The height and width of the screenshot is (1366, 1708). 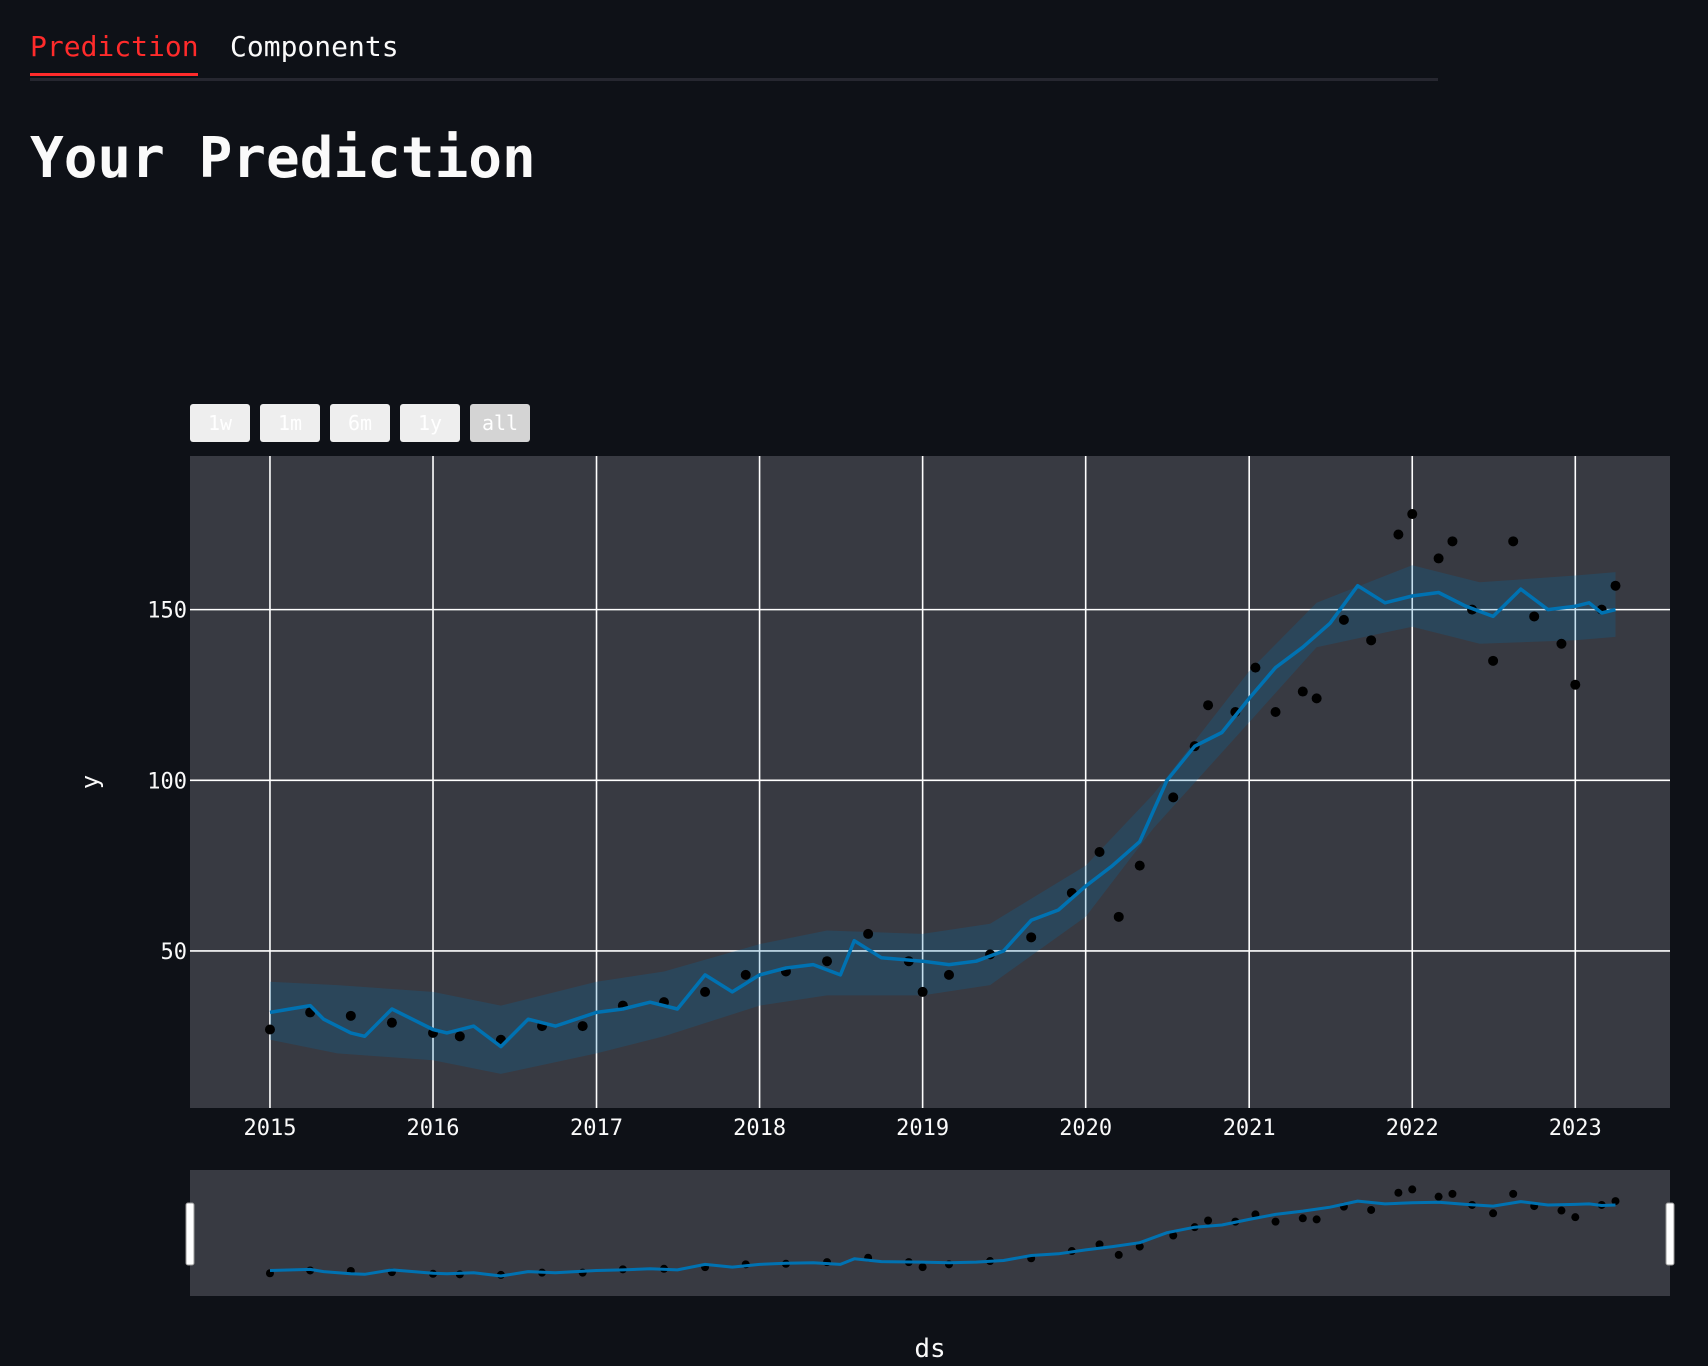 I want to click on y-axis-title: y, so click(x=90, y=782).